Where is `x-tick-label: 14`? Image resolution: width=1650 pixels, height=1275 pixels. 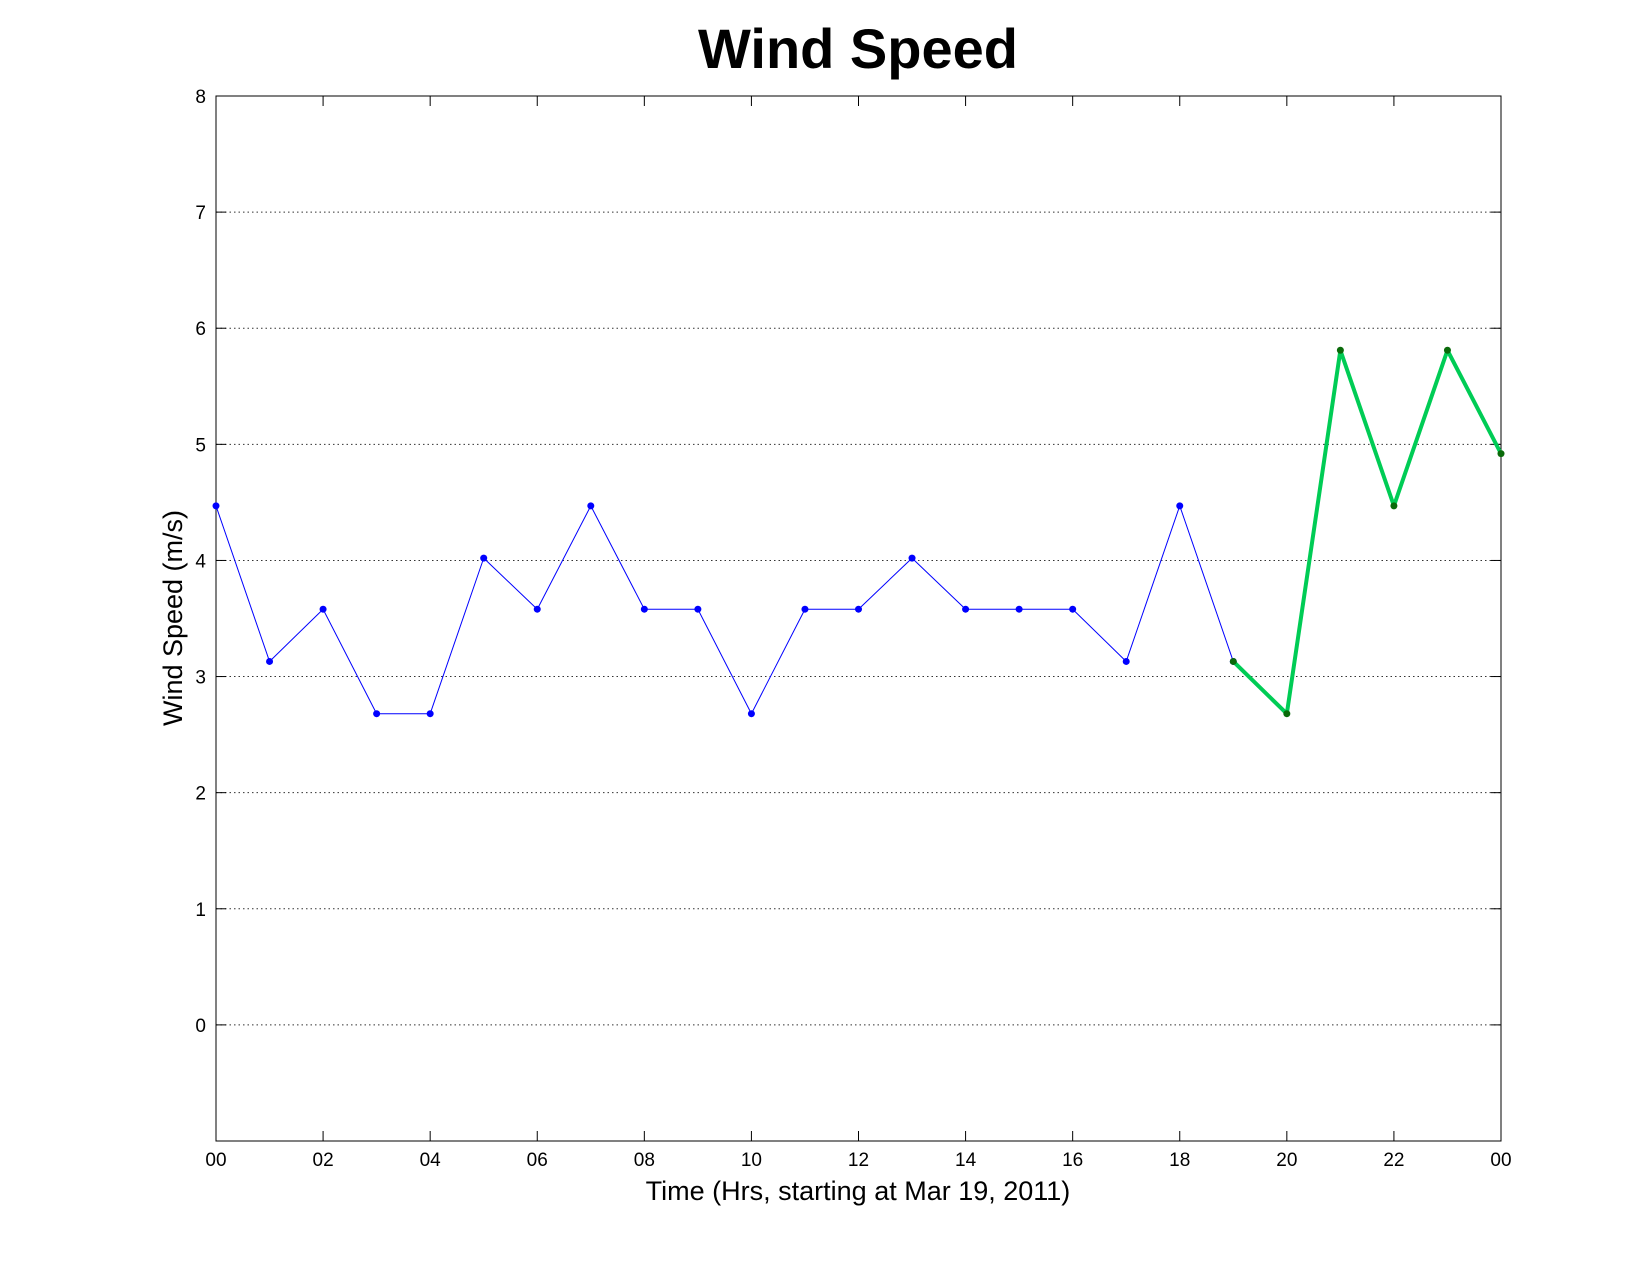
x-tick-label: 14 is located at coordinates (966, 1160).